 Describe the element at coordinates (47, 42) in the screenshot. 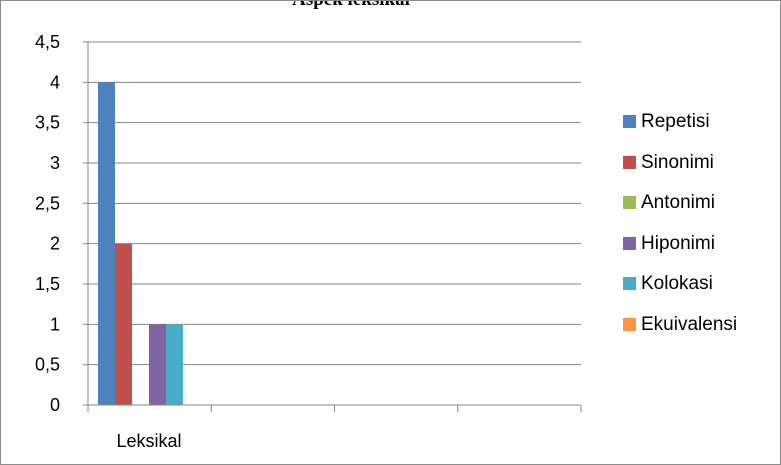

I see `y-tick-label: 4,5` at that location.